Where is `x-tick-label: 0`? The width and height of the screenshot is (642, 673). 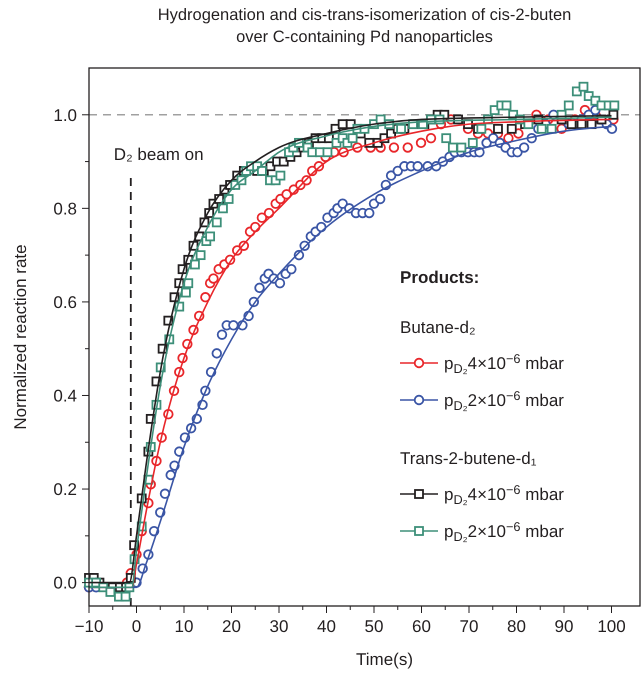 x-tick-label: 0 is located at coordinates (137, 626).